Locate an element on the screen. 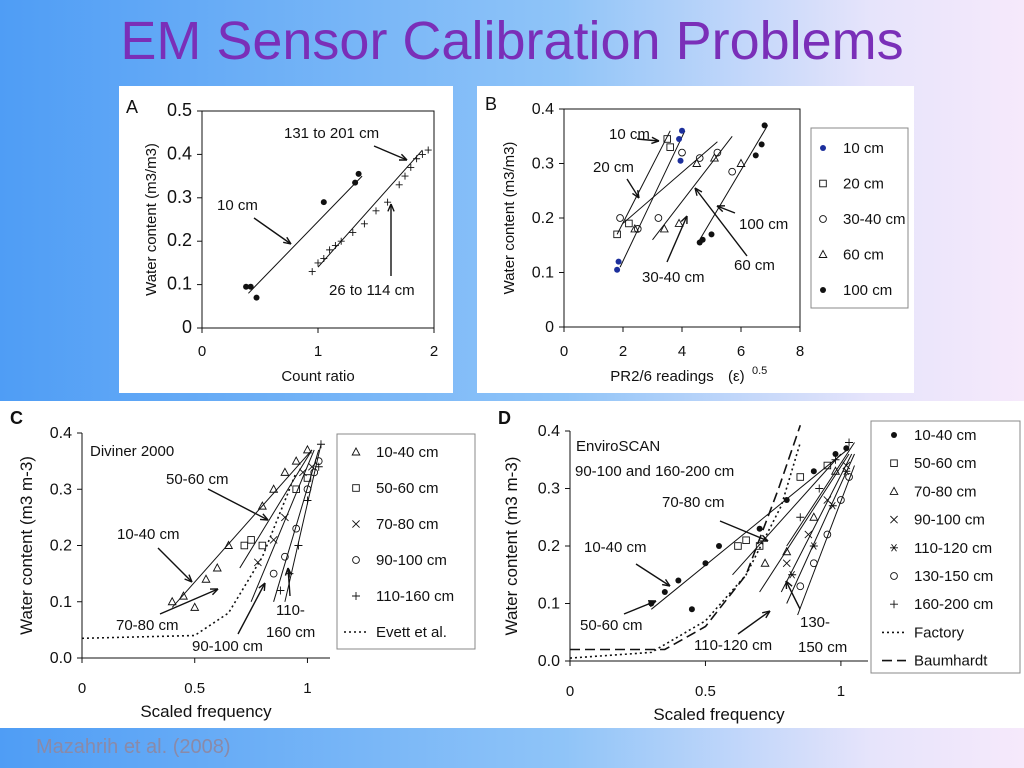 The image size is (1024, 768). x-axis-symbol: (ε) is located at coordinates (736, 376).